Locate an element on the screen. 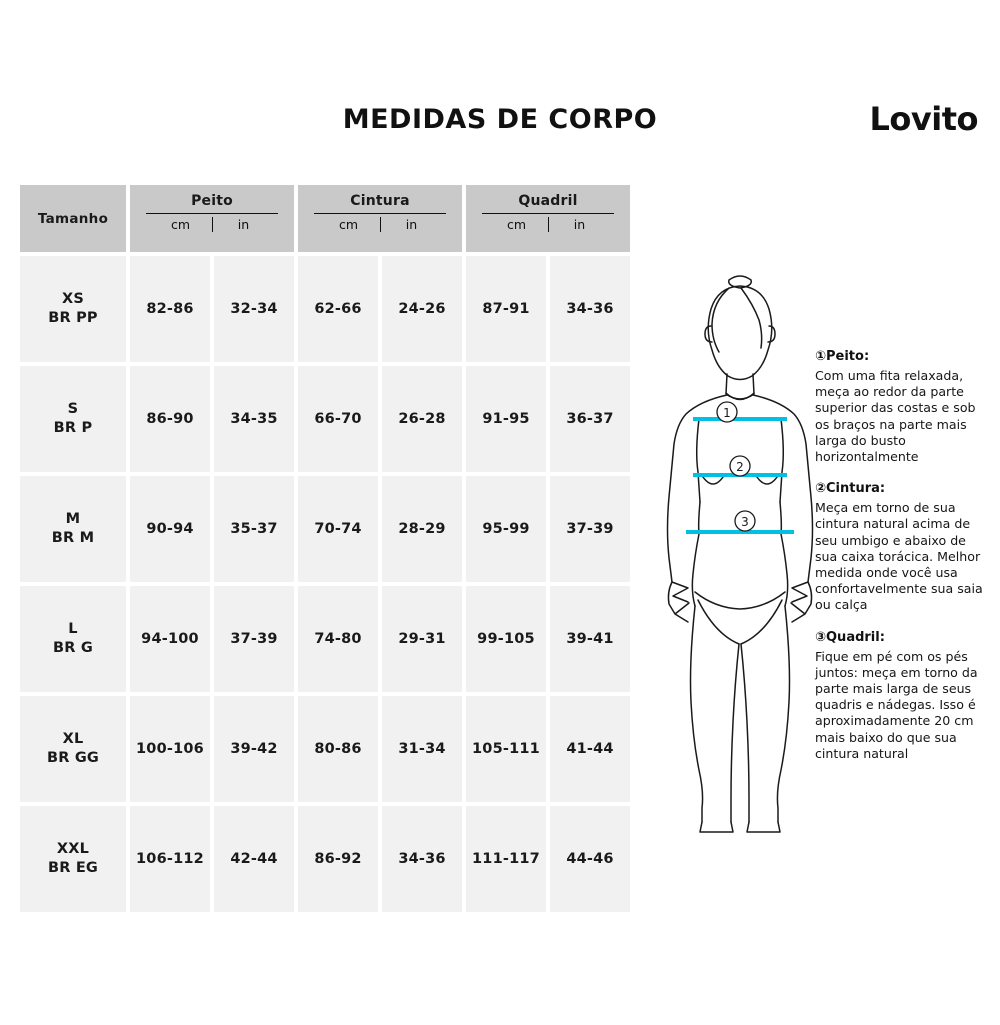 This screenshot has height=1025, width=1000. size-label: S is located at coordinates (73, 409).